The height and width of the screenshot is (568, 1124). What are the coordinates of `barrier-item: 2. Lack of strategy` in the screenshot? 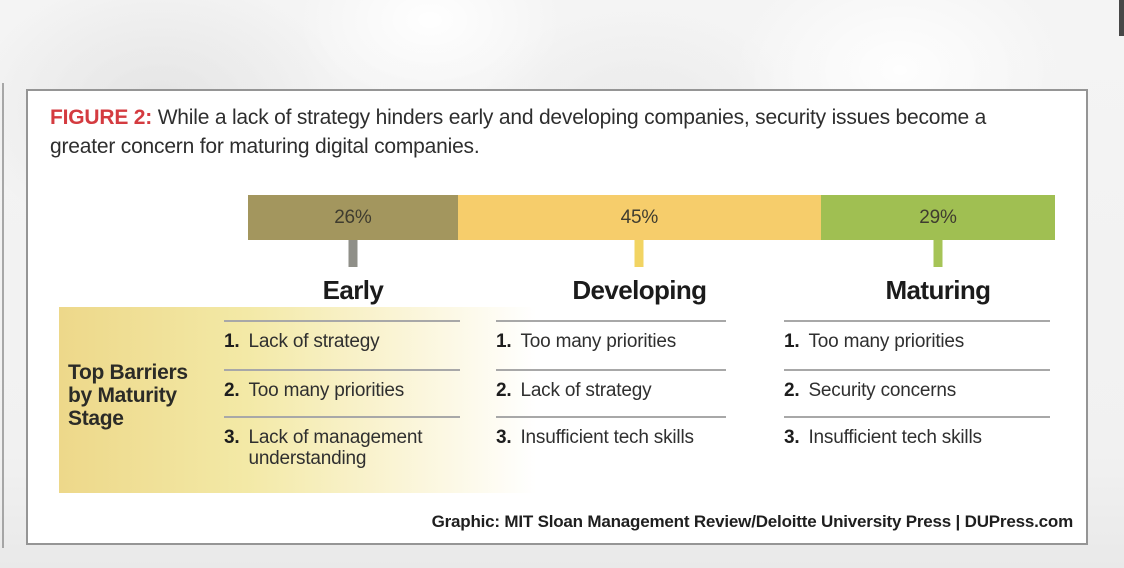 It's located at (611, 392).